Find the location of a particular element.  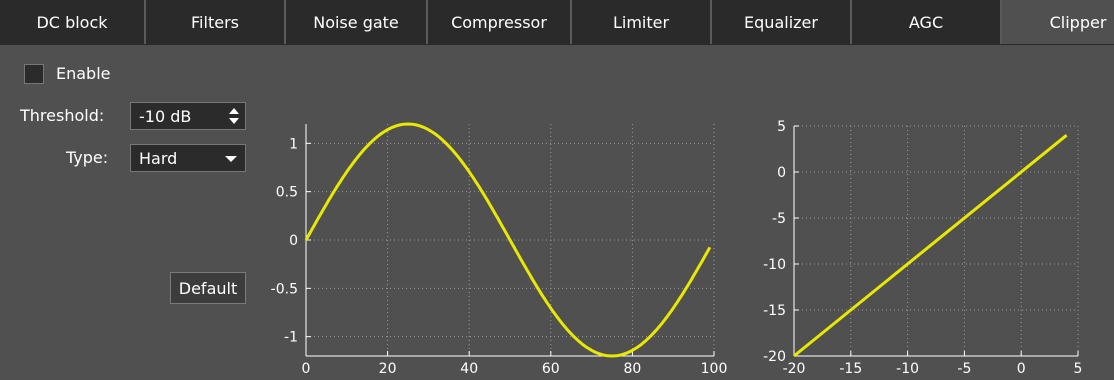

tab-equalizer: Equalizer is located at coordinates (782, 22).